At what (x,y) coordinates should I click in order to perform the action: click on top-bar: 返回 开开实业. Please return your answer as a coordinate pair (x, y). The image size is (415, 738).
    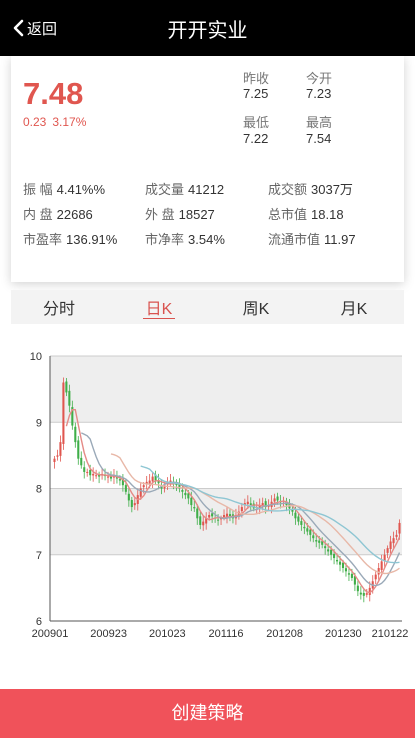
    Looking at the image, I should click on (207, 28).